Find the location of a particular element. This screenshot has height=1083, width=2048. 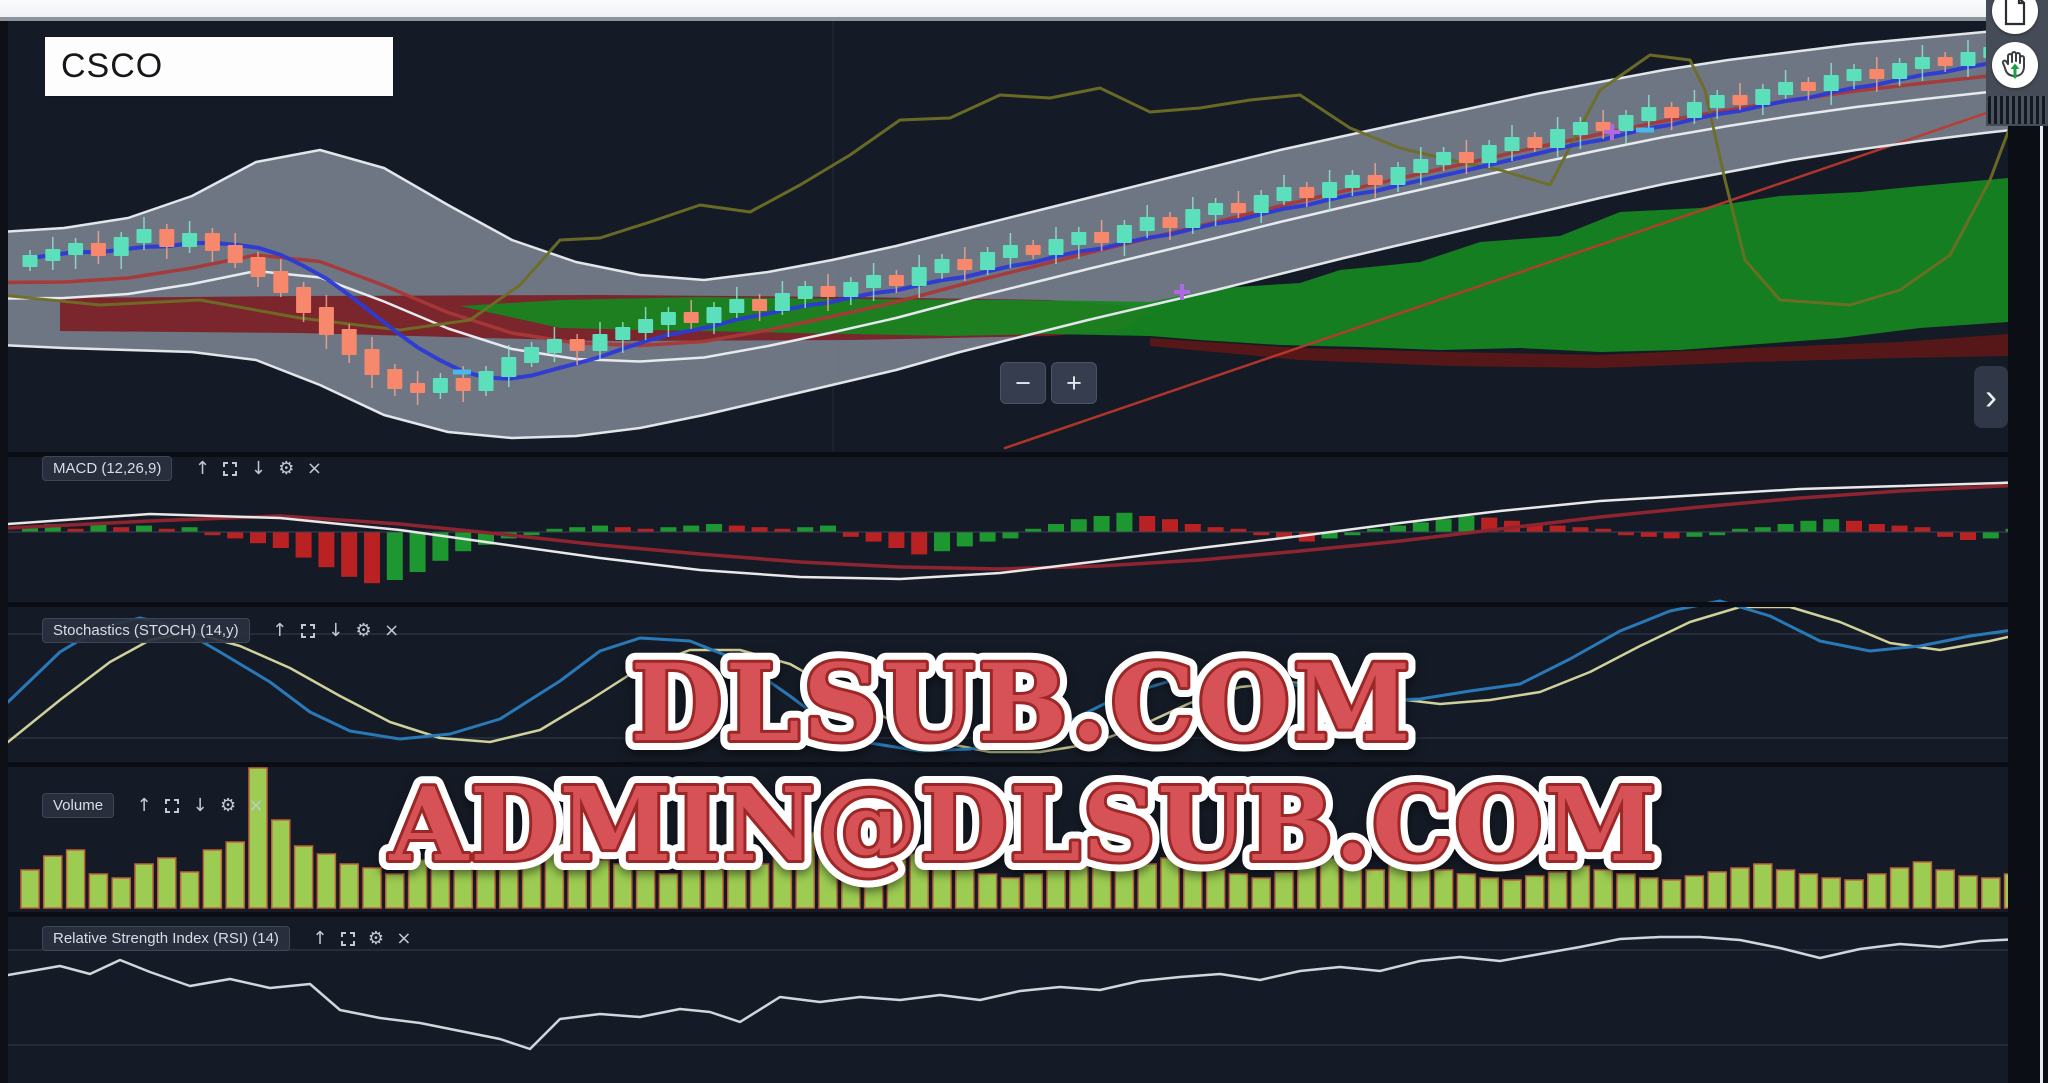

right-rail-divider is located at coordinates (2041, 552).